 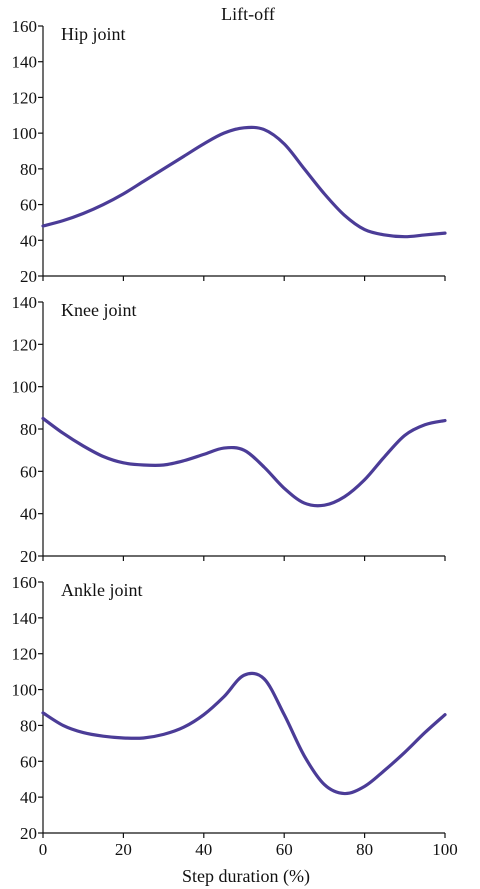 I want to click on x-tick-label: 20, so click(x=123, y=849).